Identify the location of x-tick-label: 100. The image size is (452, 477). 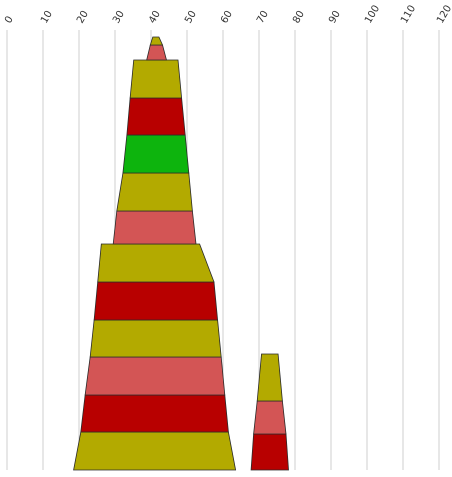
(372, 14).